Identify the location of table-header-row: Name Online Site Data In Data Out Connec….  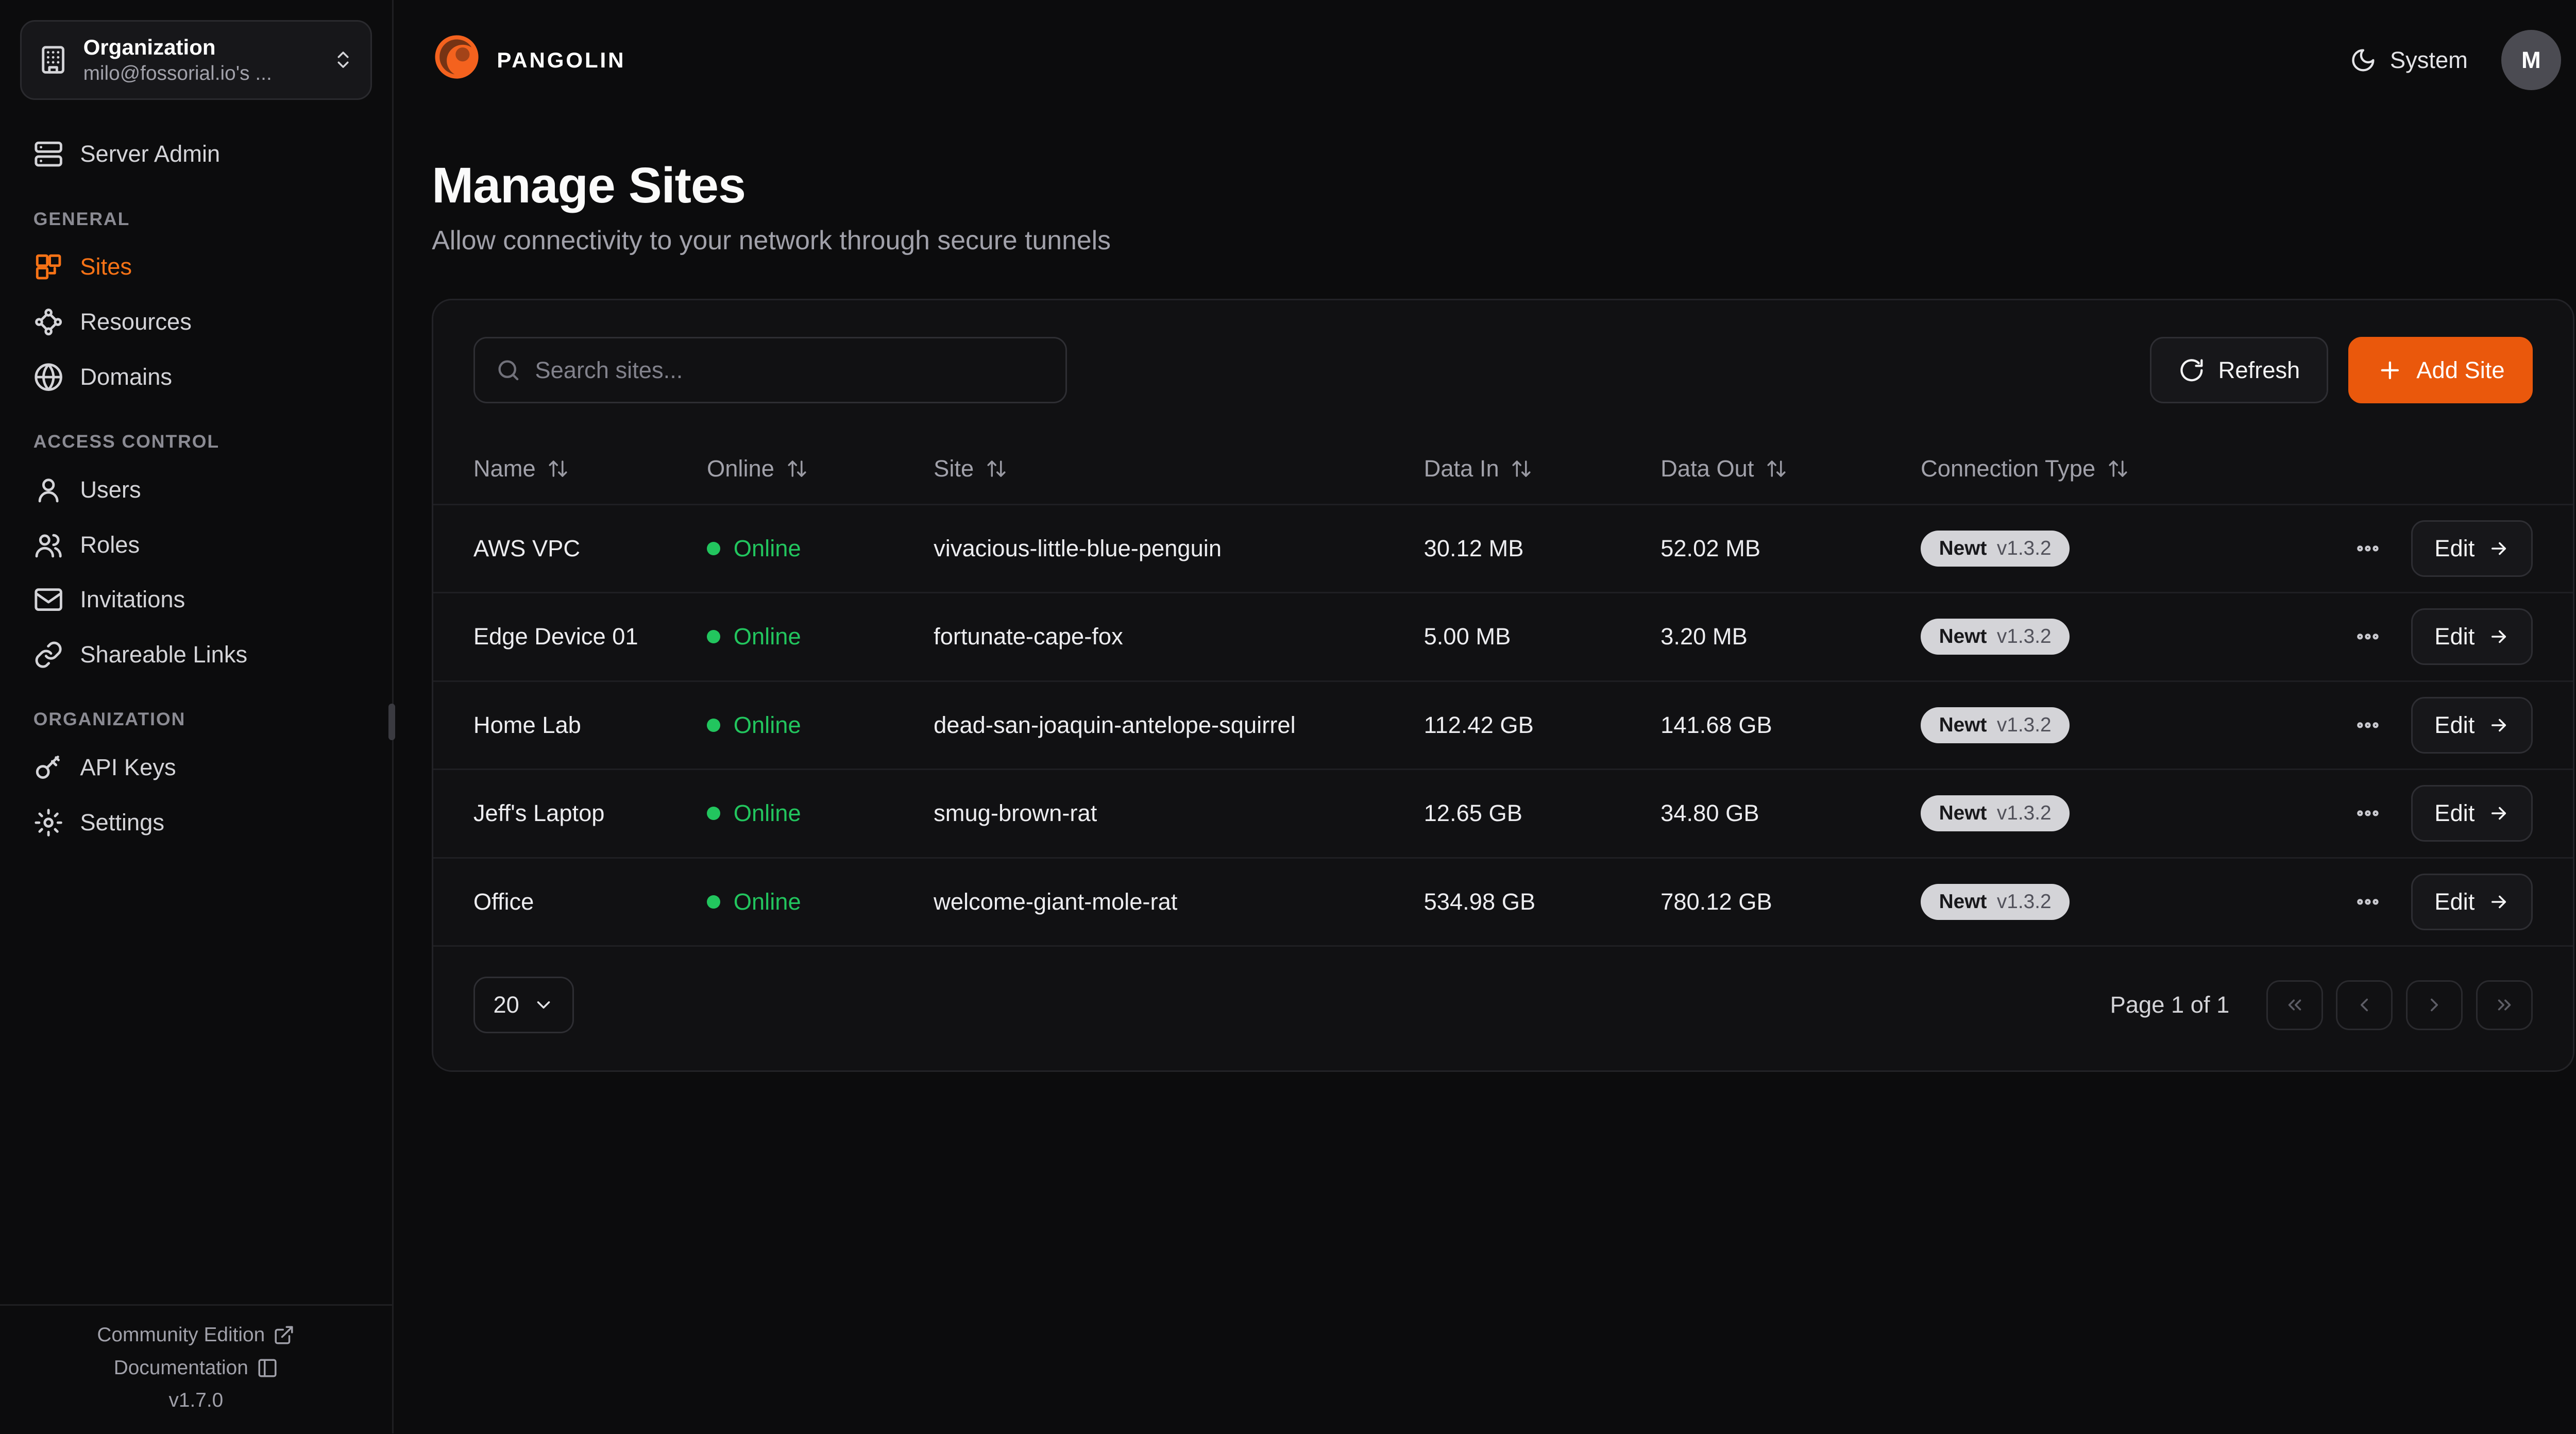
(1503, 469).